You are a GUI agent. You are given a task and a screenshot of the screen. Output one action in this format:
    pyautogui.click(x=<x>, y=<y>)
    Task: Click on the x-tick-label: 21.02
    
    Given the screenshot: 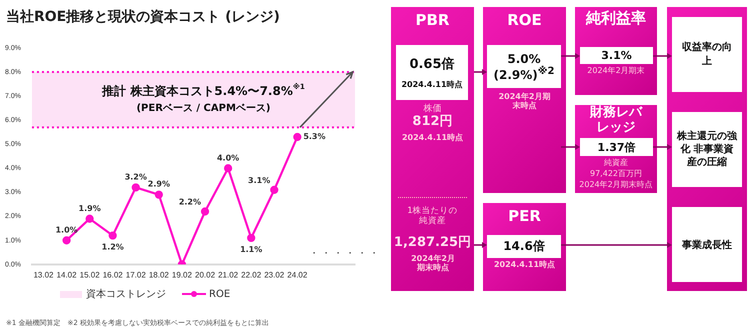 What is the action you would take?
    pyautogui.click(x=228, y=275)
    